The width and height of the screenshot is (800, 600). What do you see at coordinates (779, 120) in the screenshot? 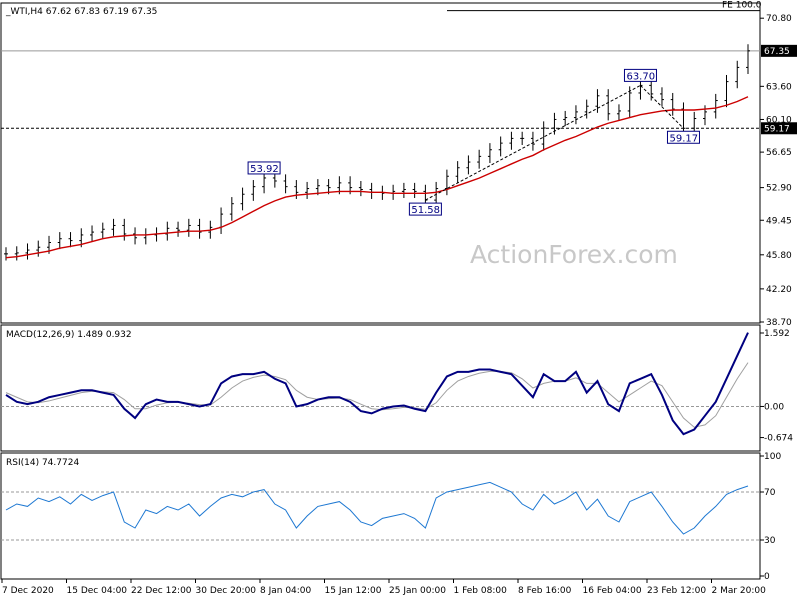
I see `y-tick-label: 60.10` at bounding box center [779, 120].